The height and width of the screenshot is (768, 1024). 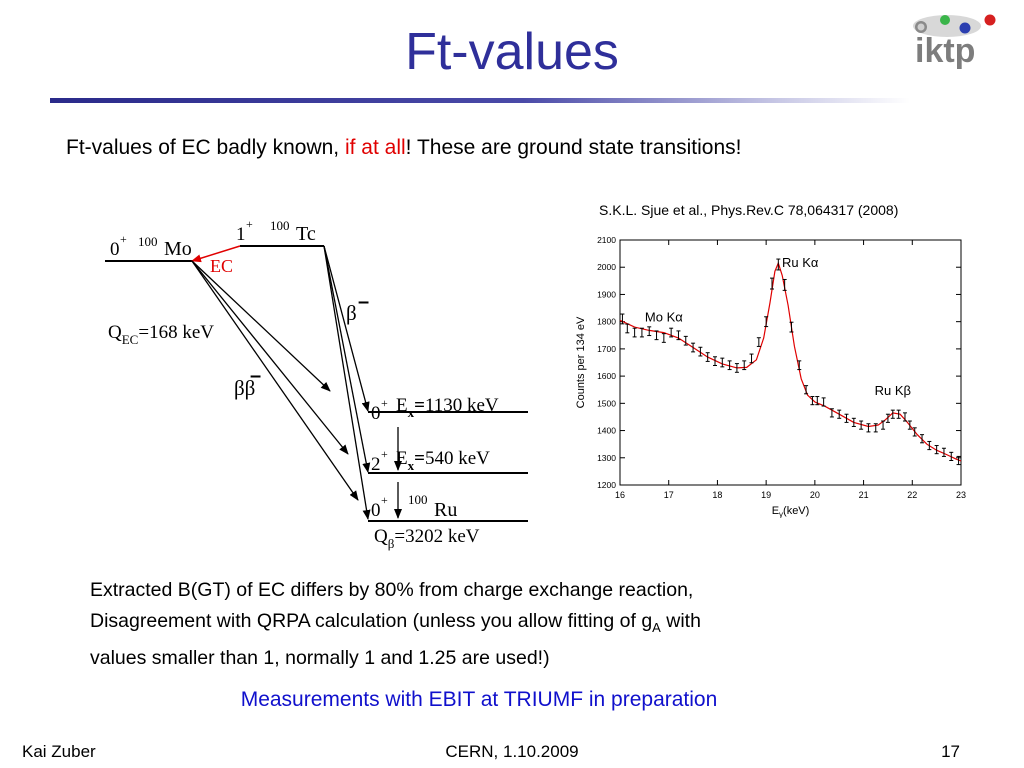 I want to click on footer-event: CERN, 1.10.2009, so click(x=512, y=751).